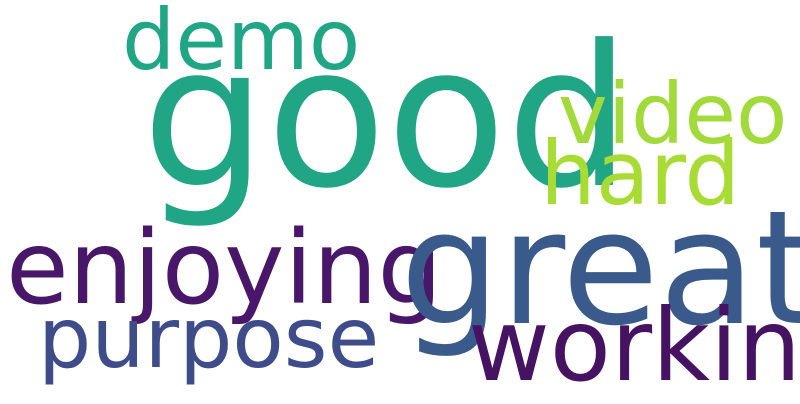 This screenshot has width=800, height=404. I want to click on word-purpose: purpose, so click(209, 338).